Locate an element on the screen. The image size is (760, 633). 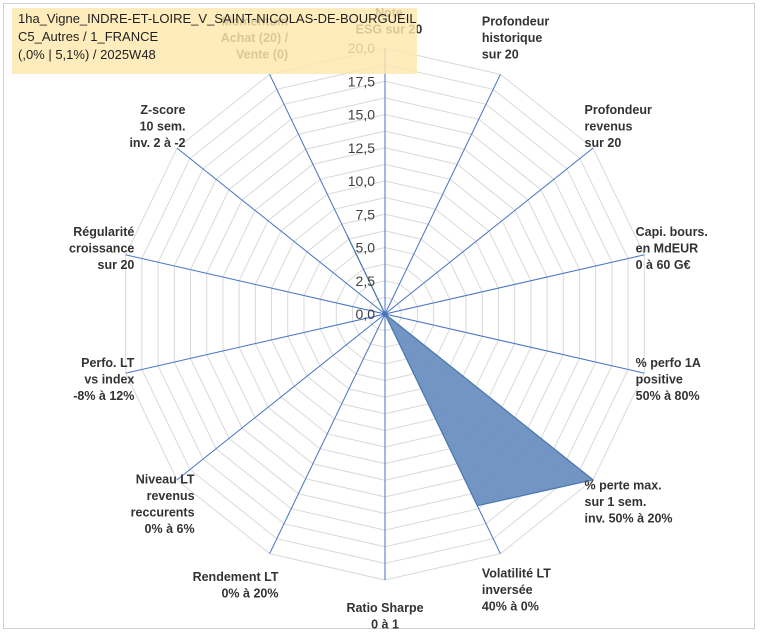
axis-label: Ratio Sharpe 0 à 1 is located at coordinates (384, 615).